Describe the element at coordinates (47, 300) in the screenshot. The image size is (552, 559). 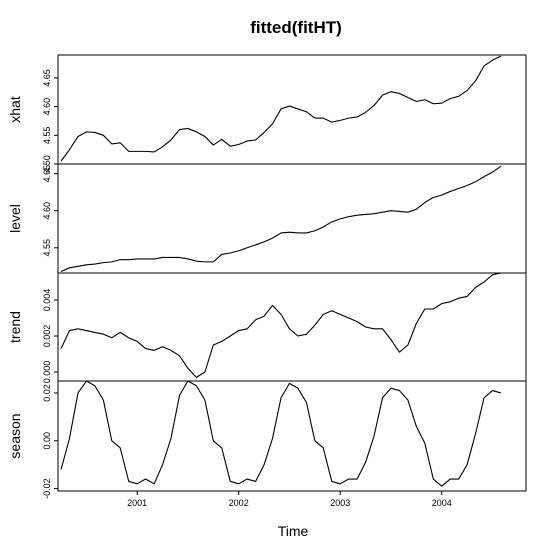
I see `y-tick-label: 0.004` at that location.